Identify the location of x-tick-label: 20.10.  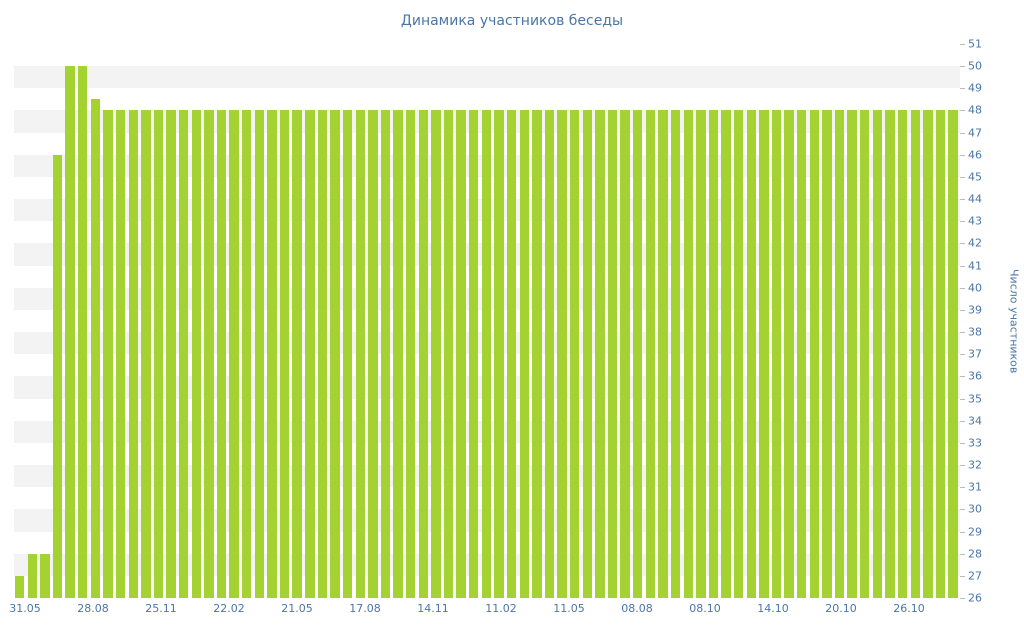
(841, 608).